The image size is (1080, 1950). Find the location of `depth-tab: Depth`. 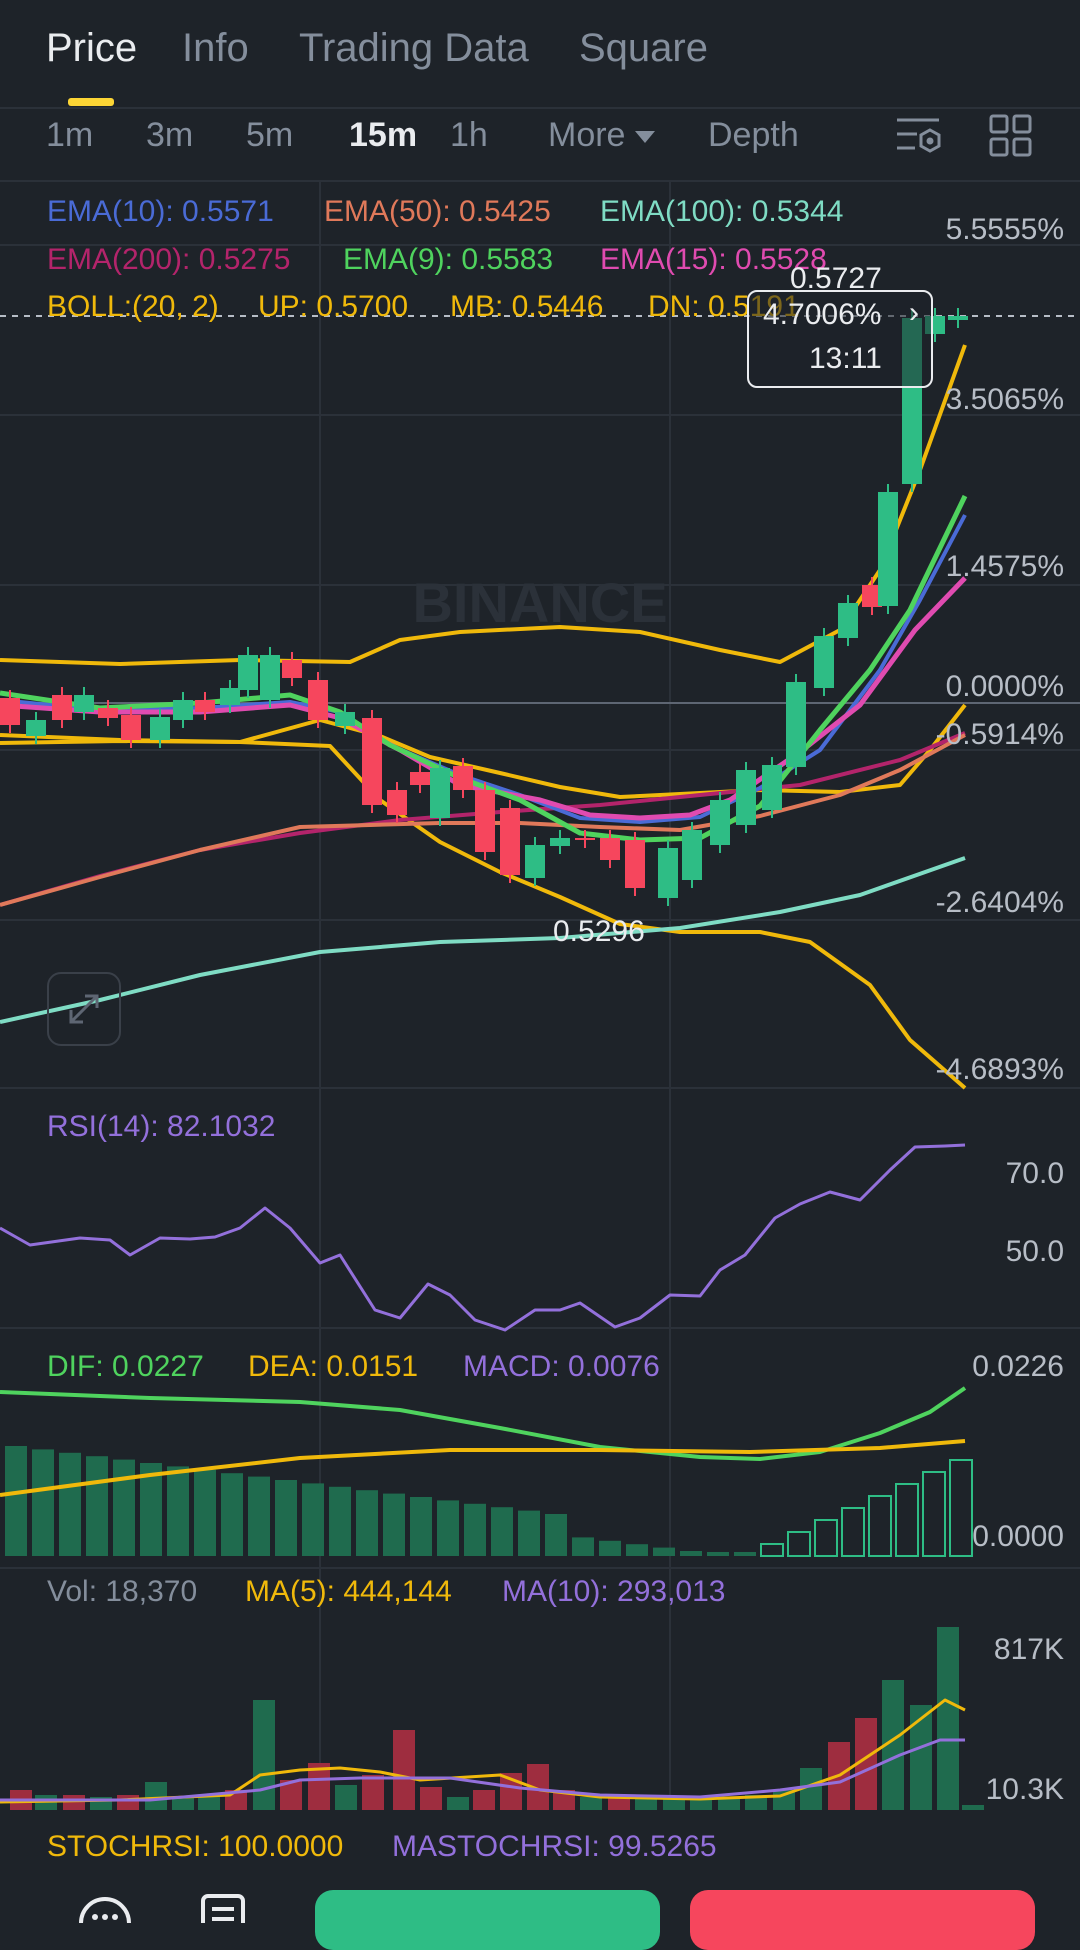

depth-tab: Depth is located at coordinates (753, 135).